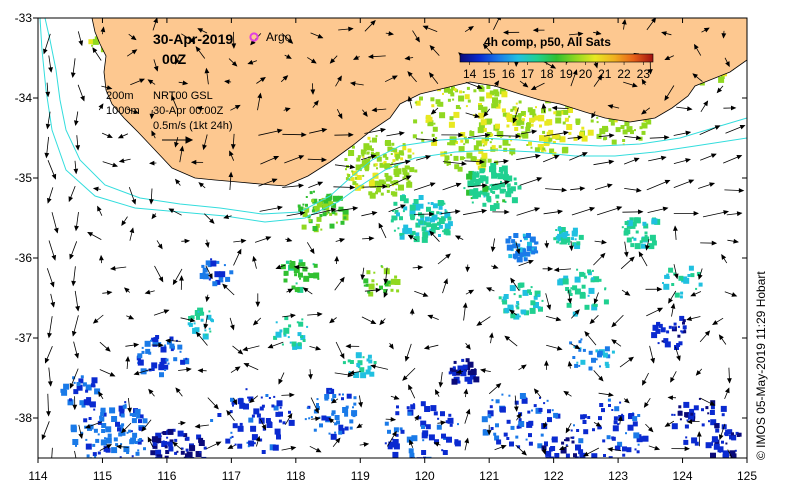 This screenshot has height=492, width=790. What do you see at coordinates (120, 96) in the screenshot?
I see `isobath-legend-200m: 200m` at bounding box center [120, 96].